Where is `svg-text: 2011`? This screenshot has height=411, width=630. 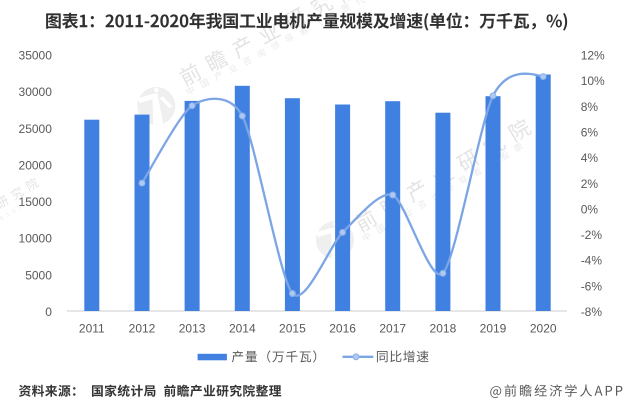 svg-text: 2011 is located at coordinates (92, 328).